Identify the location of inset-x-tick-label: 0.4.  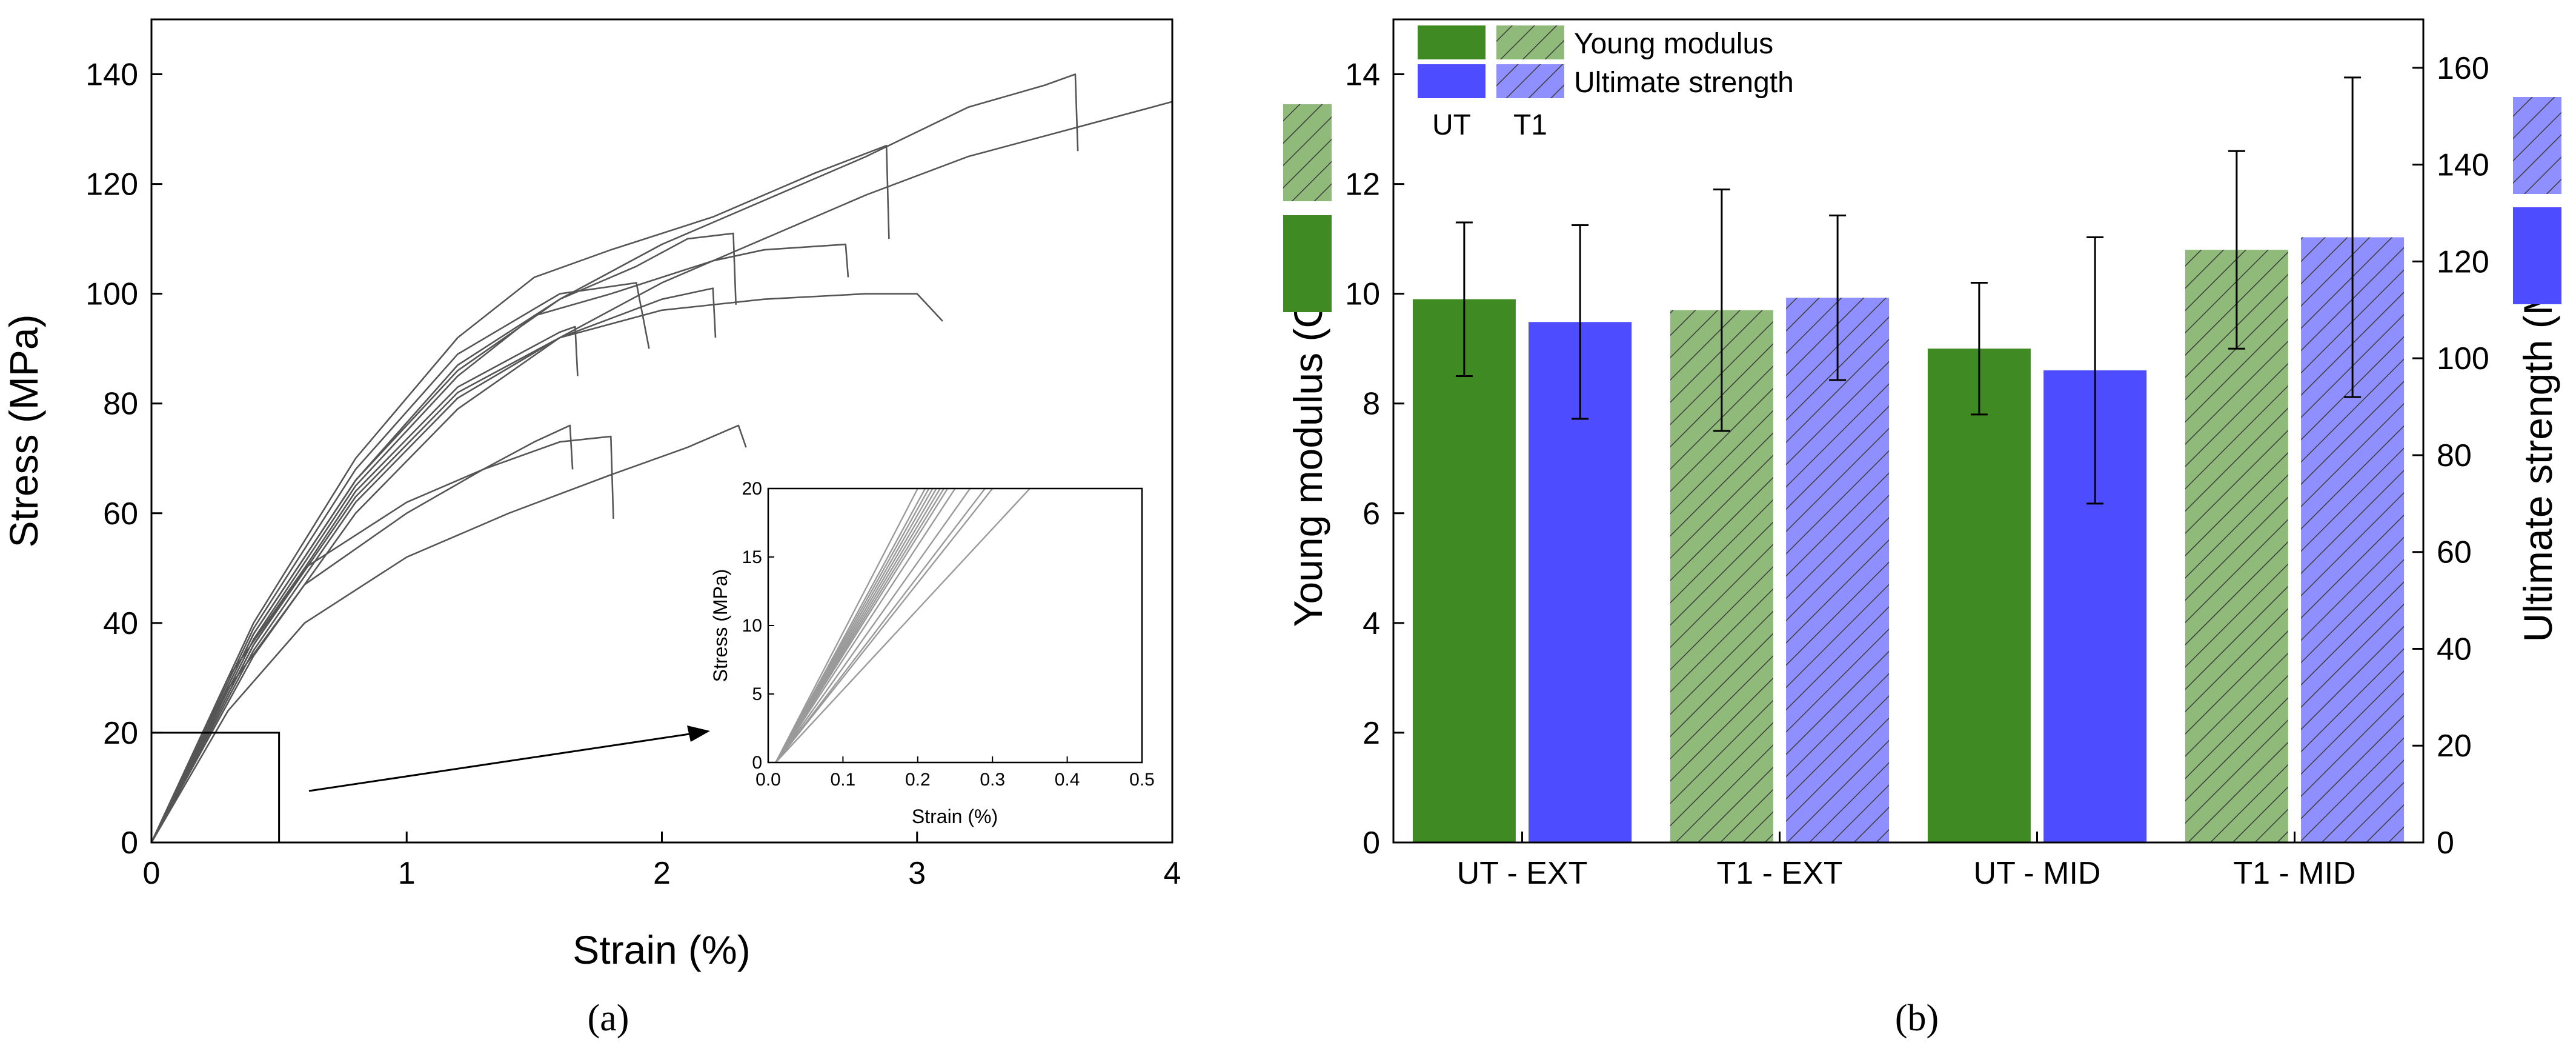
(1067, 780).